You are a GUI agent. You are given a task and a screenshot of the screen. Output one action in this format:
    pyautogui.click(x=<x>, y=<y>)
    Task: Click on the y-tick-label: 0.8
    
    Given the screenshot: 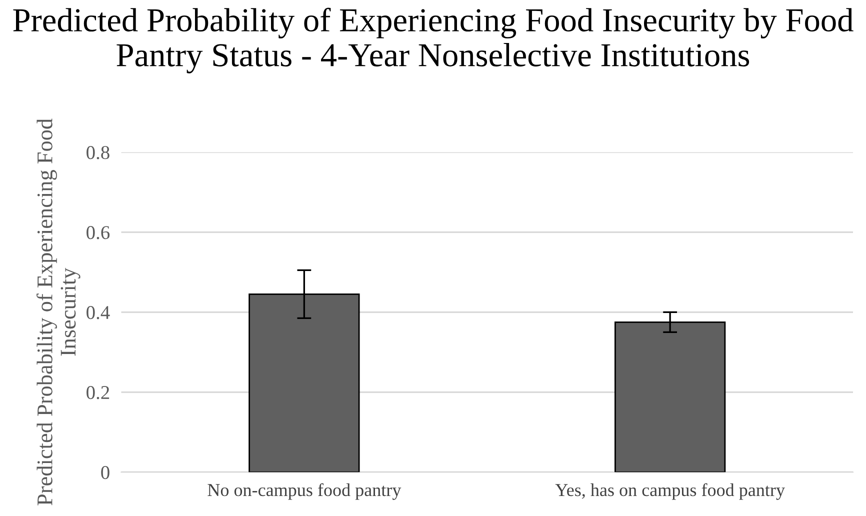 What is the action you would take?
    pyautogui.click(x=98, y=153)
    